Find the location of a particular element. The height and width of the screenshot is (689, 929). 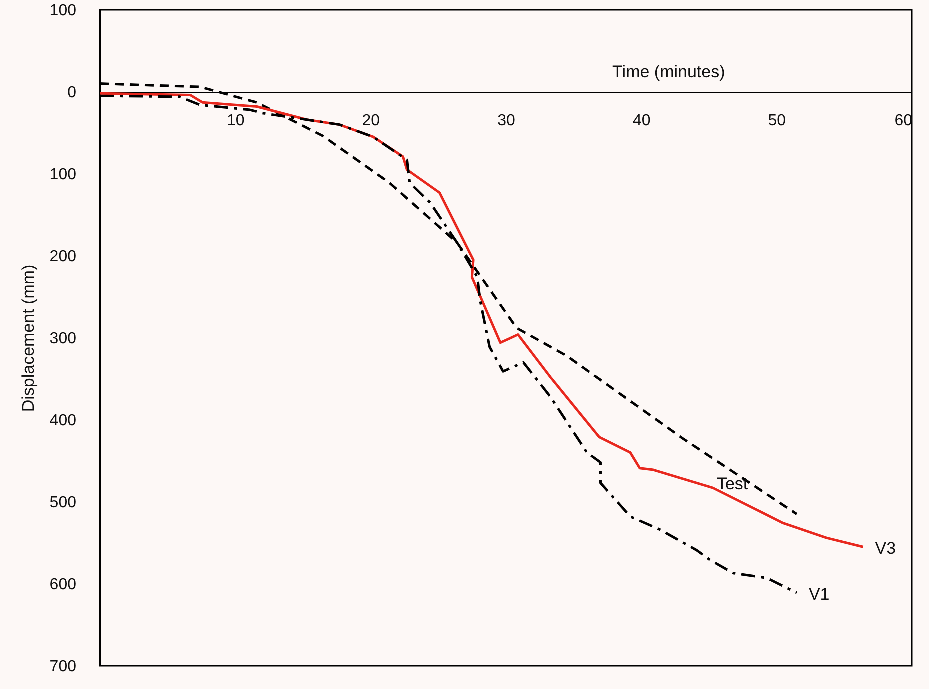

y-tick-label: 700 is located at coordinates (63, 667).